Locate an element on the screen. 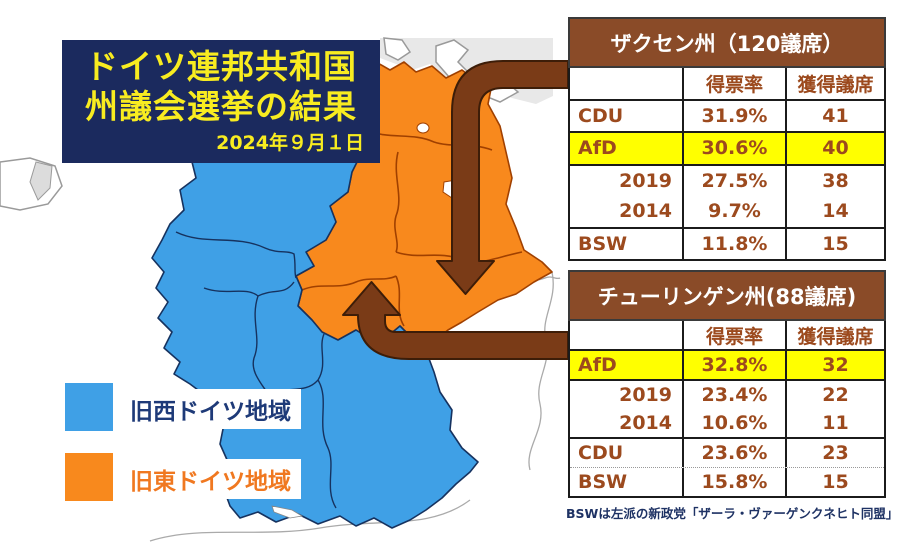 The image size is (900, 542). table-row-afd-highlighted: AfD 32.8% 32 is located at coordinates (727, 364).